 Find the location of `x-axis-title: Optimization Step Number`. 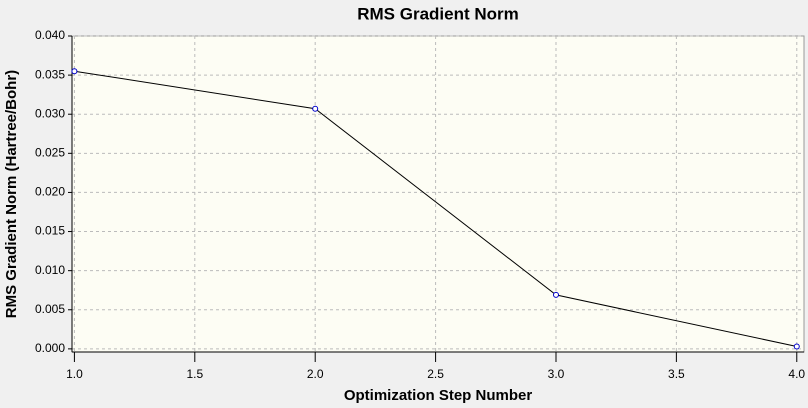

x-axis-title: Optimization Step Number is located at coordinates (438, 395).